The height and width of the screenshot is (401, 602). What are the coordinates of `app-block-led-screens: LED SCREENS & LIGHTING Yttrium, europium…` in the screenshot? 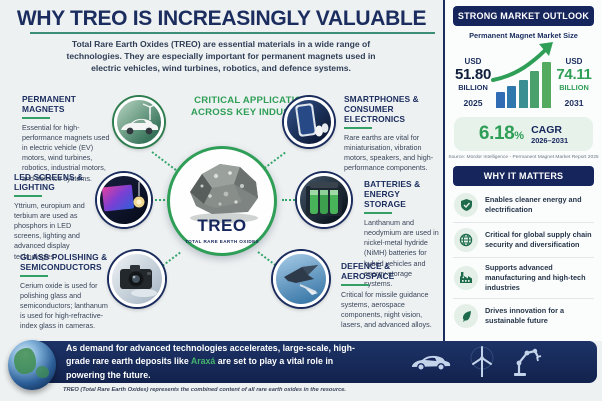 It's located at (54, 217).